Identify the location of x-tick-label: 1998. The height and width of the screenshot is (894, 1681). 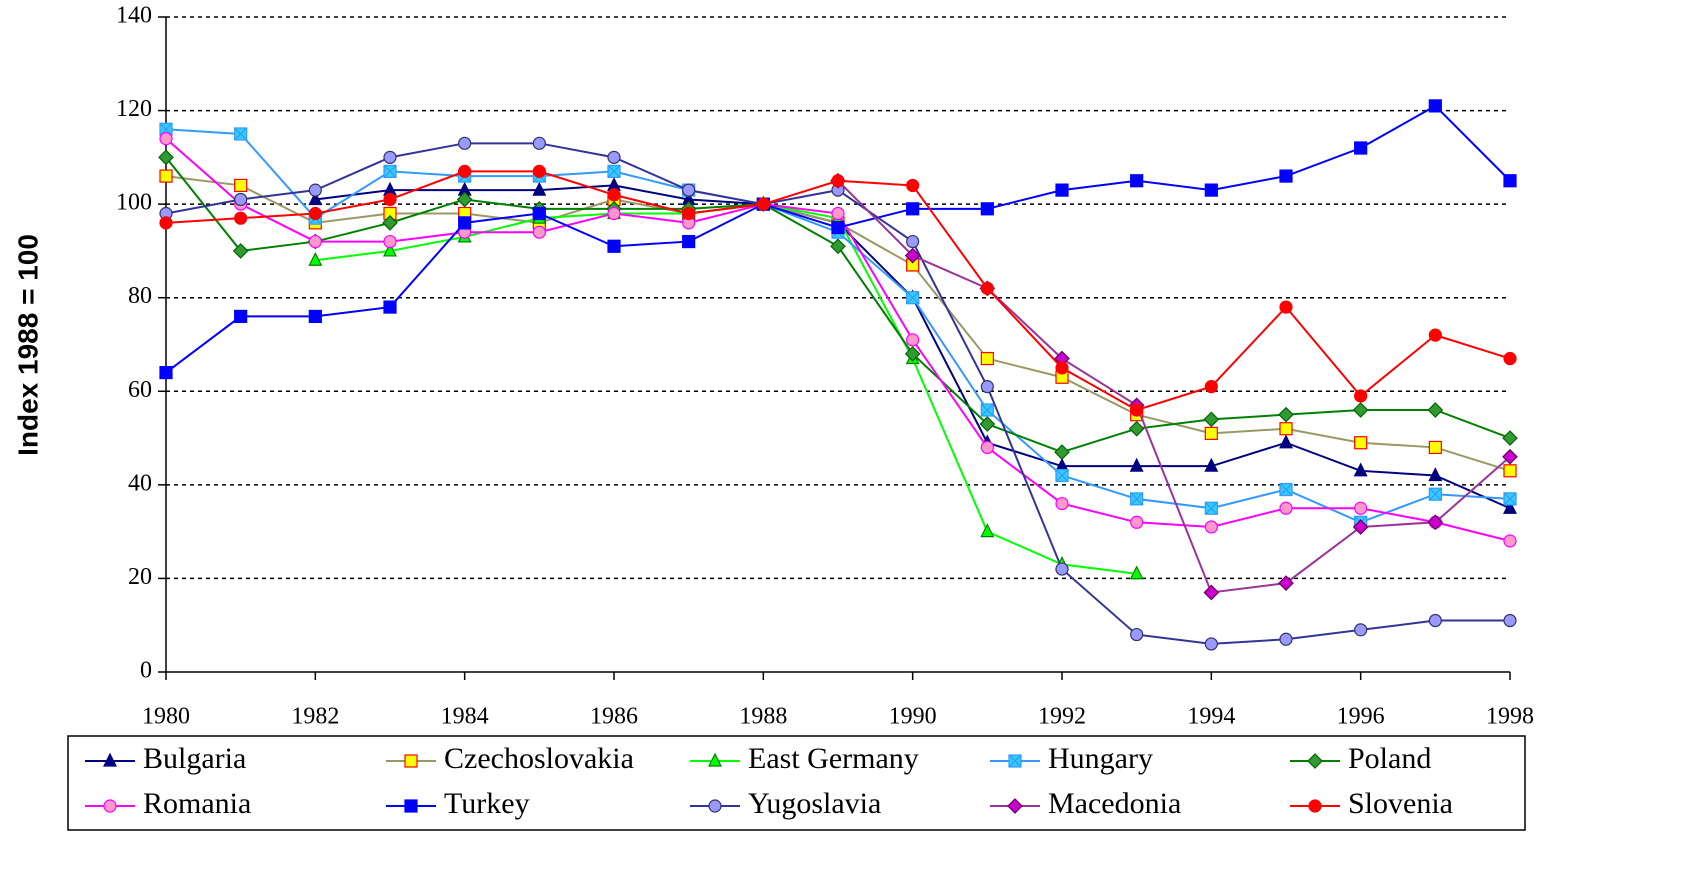
(1510, 717).